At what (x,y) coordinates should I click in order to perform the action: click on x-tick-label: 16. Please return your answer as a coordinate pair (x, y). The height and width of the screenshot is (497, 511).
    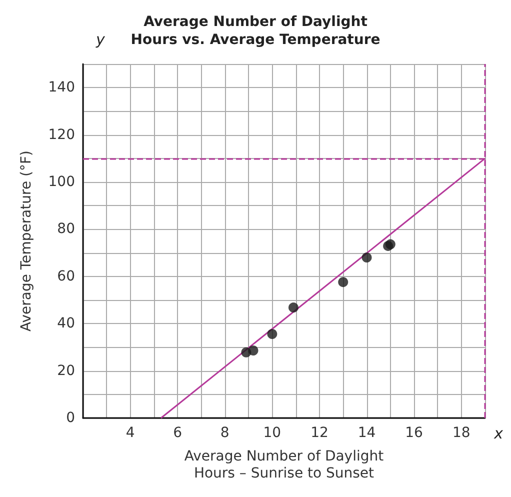
    Looking at the image, I should click on (414, 433).